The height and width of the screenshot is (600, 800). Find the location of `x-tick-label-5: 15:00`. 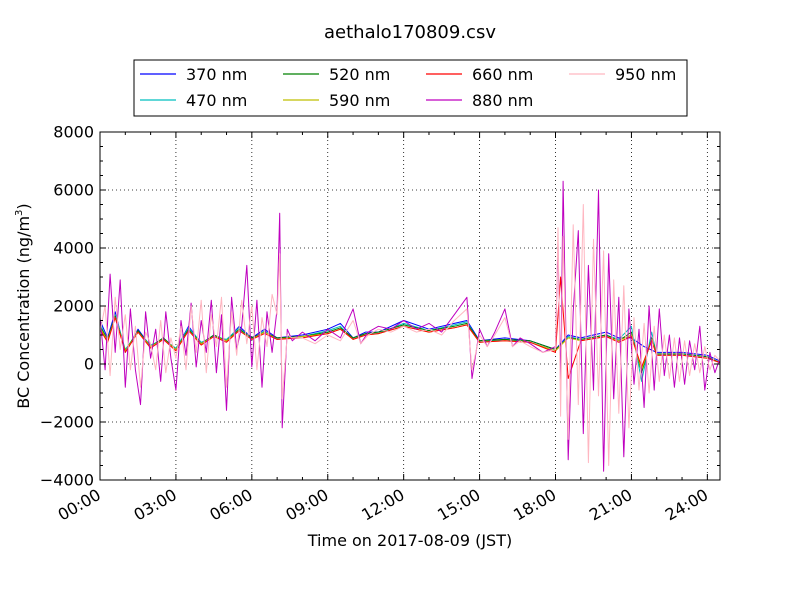

x-tick-label-5: 15:00 is located at coordinates (458, 505).